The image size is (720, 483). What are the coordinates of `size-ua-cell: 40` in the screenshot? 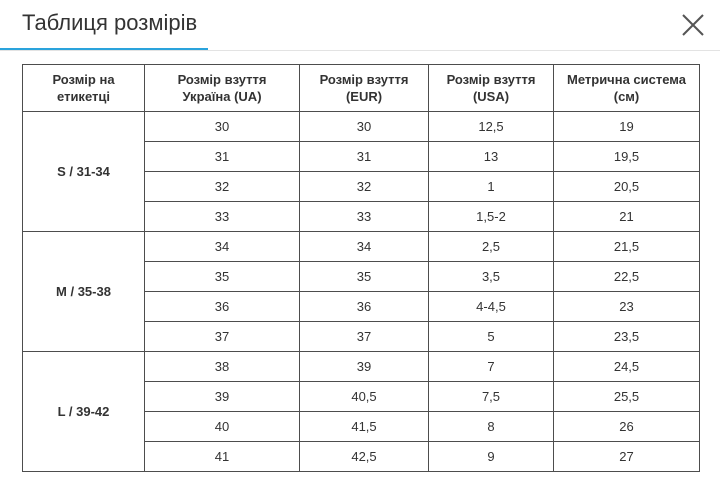 It's located at (222, 426).